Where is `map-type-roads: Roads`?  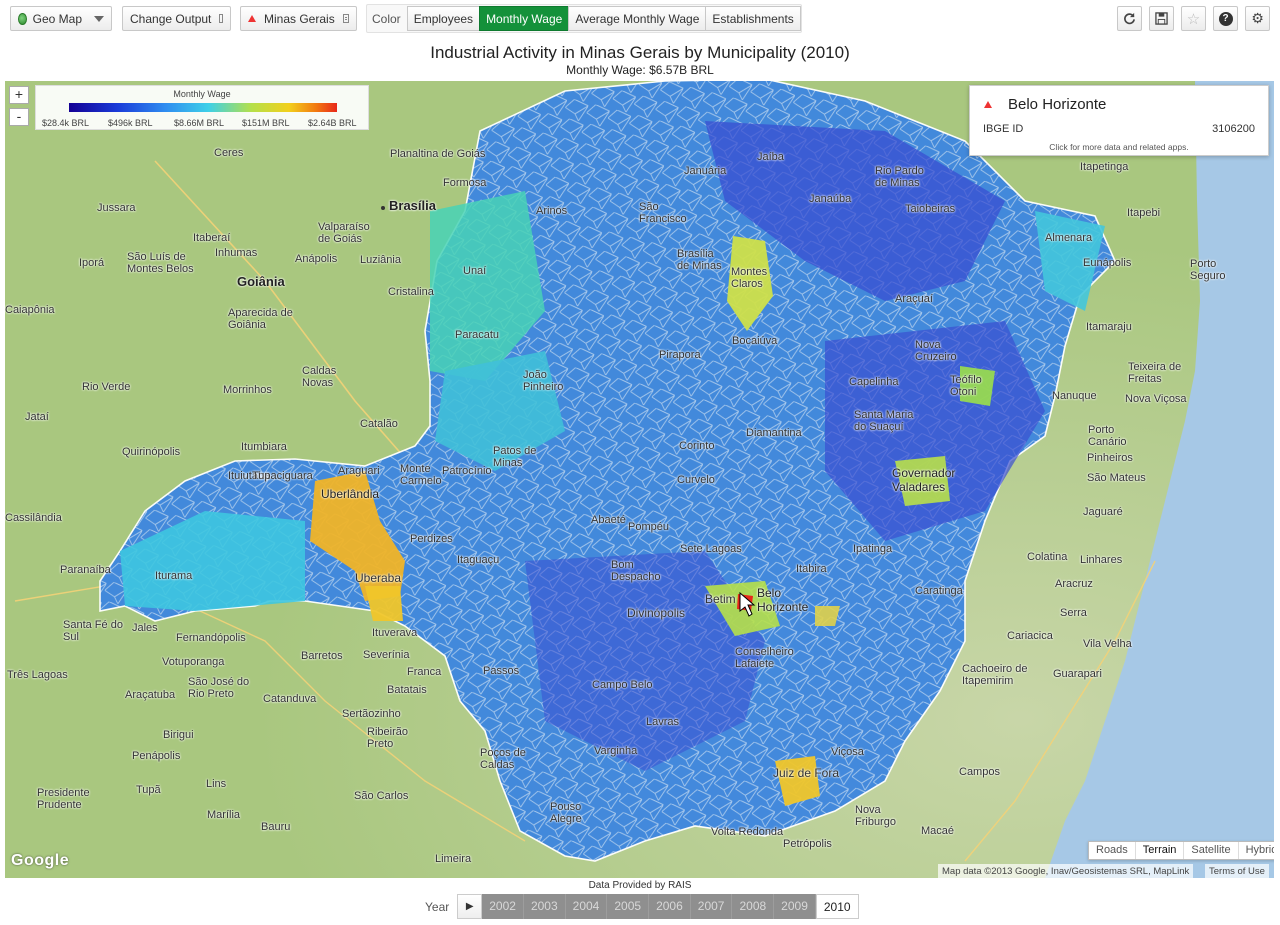
map-type-roads: Roads is located at coordinates (1112, 850).